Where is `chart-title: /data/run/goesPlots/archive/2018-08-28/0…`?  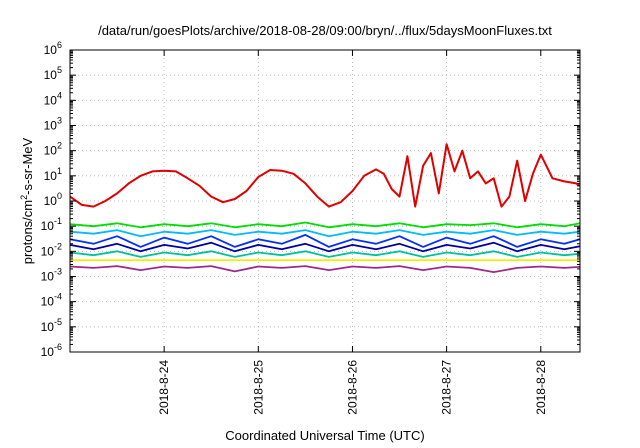 chart-title: /data/run/goesPlots/archive/2018-08-28/0… is located at coordinates (325, 30).